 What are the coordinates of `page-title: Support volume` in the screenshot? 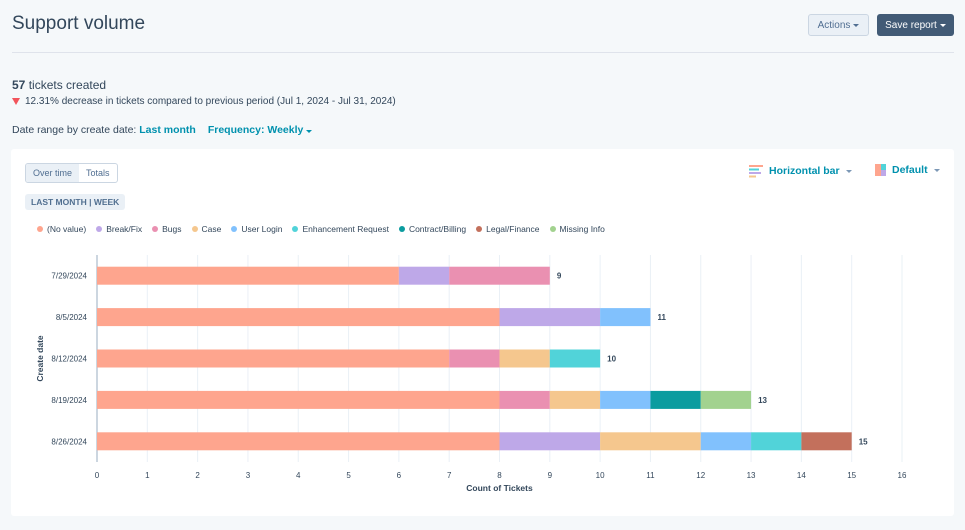 It's located at (79, 23).